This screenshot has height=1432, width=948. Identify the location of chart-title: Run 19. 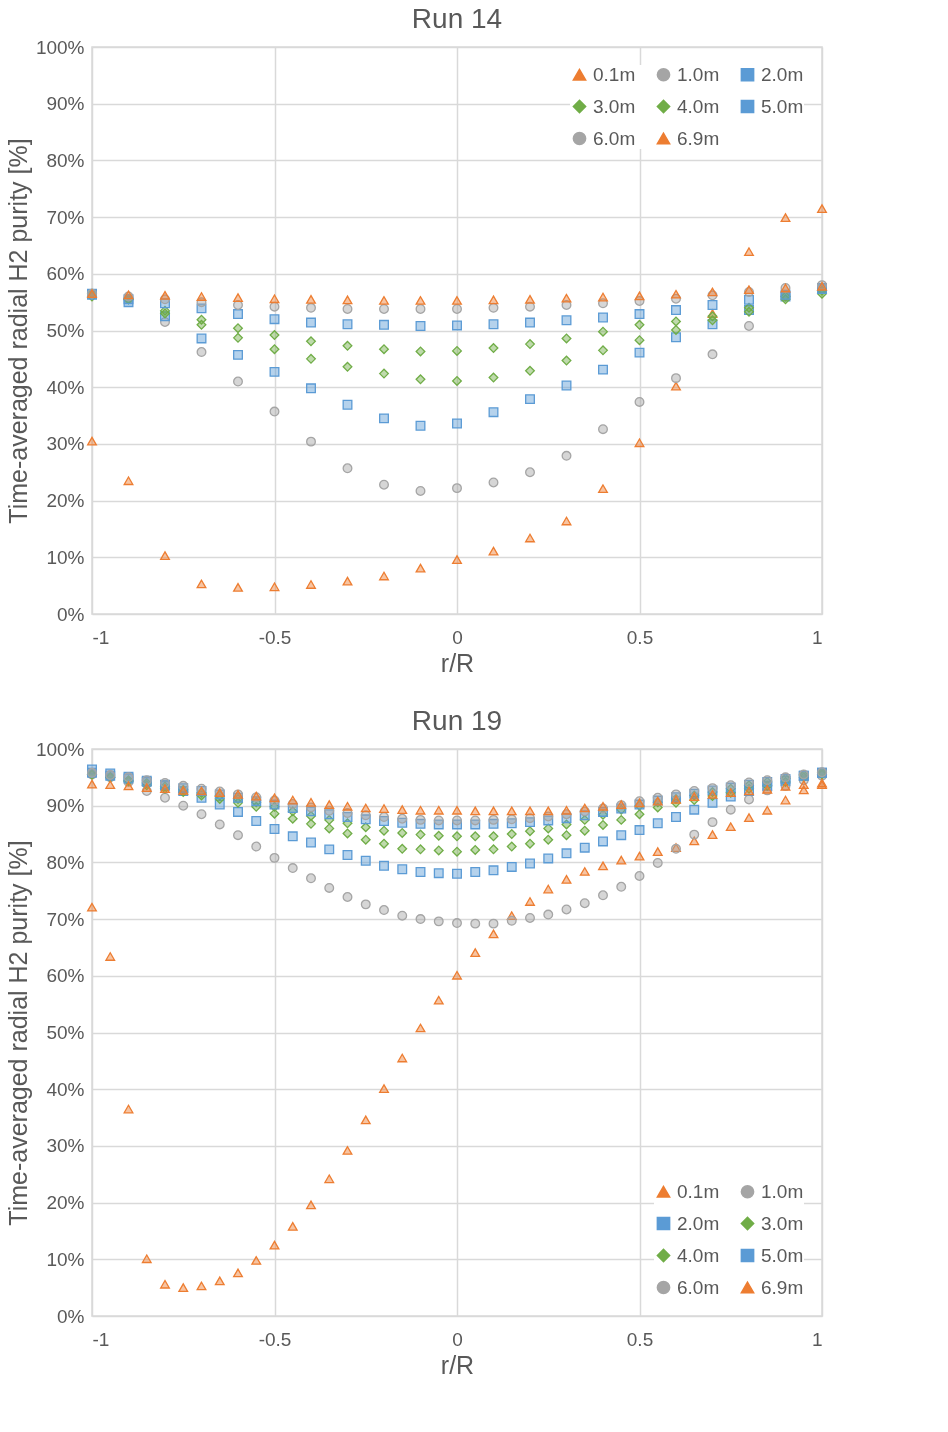
(457, 720).